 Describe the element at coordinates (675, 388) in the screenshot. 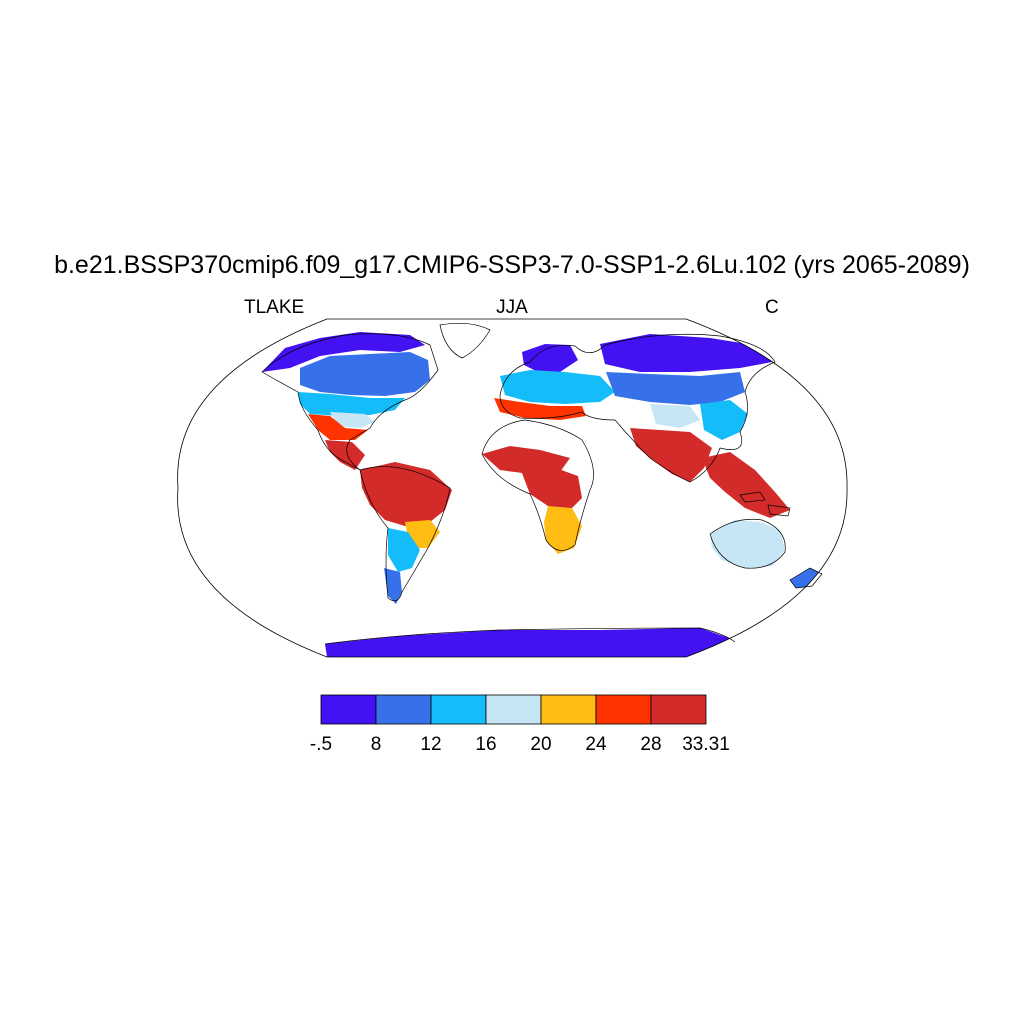

I see `region-central-asia` at that location.